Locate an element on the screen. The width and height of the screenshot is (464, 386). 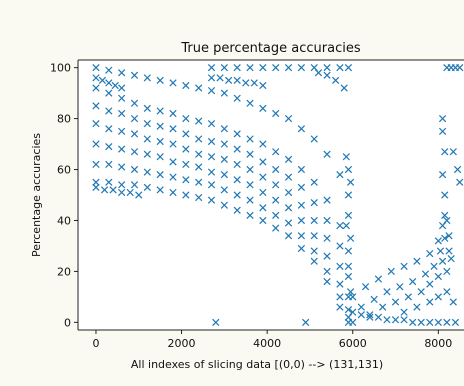
x-tick-label: 4000 is located at coordinates (267, 343).